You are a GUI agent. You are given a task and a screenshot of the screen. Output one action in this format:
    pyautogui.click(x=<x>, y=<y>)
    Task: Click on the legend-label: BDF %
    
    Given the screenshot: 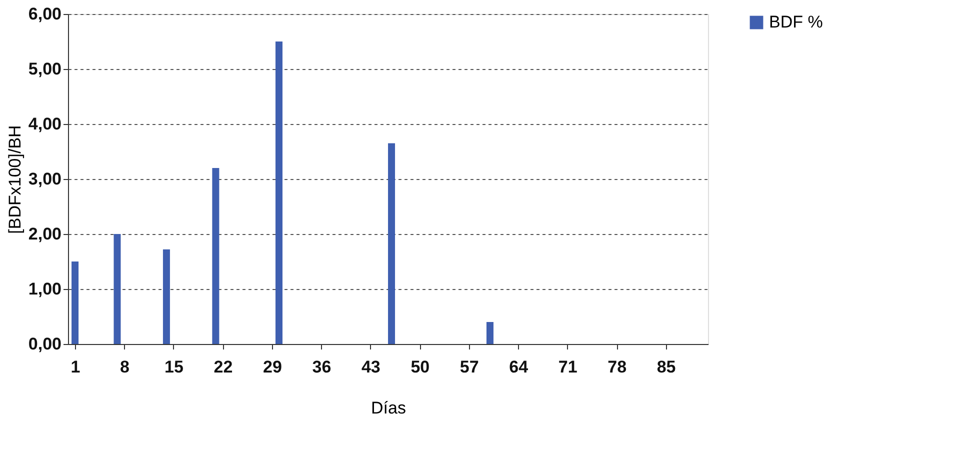 What is the action you would take?
    pyautogui.click(x=796, y=22)
    